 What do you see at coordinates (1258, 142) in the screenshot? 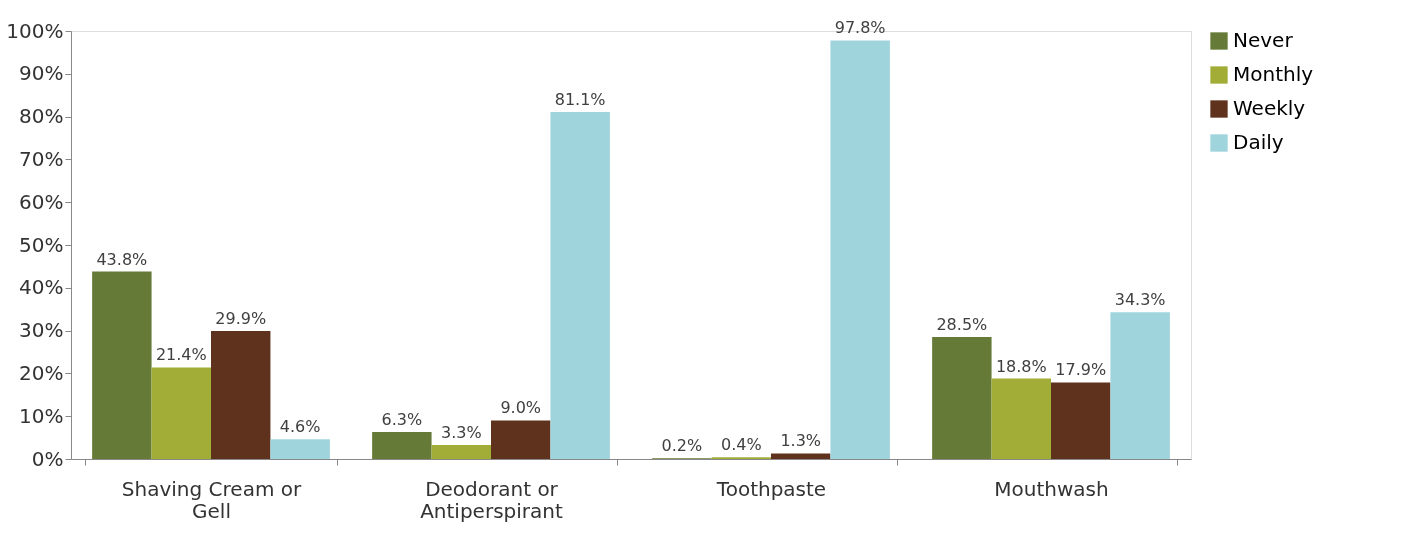
I see `legend-label: Daily` at bounding box center [1258, 142].